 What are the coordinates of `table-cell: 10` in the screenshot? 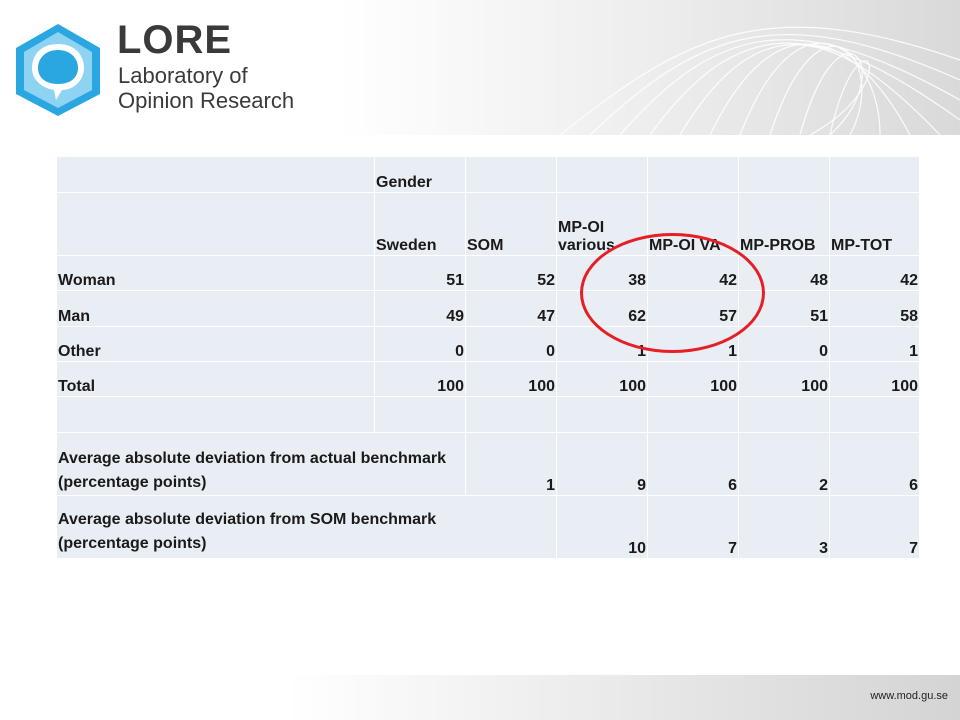 It's located at (602, 527).